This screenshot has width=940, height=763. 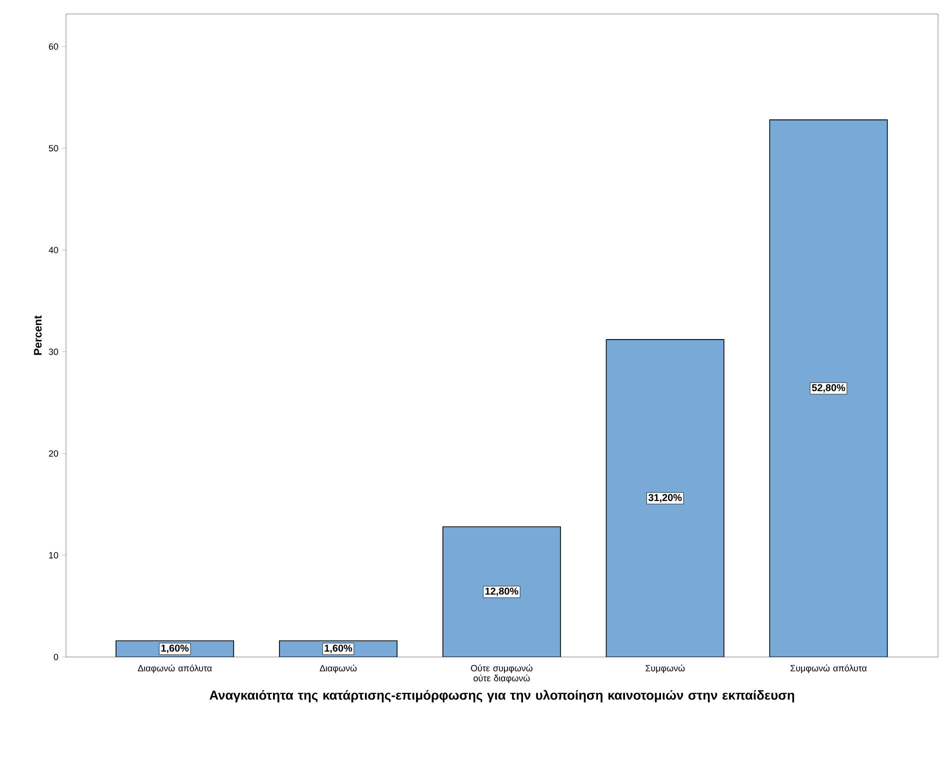 I want to click on data-label: 12,80%, so click(x=501, y=592).